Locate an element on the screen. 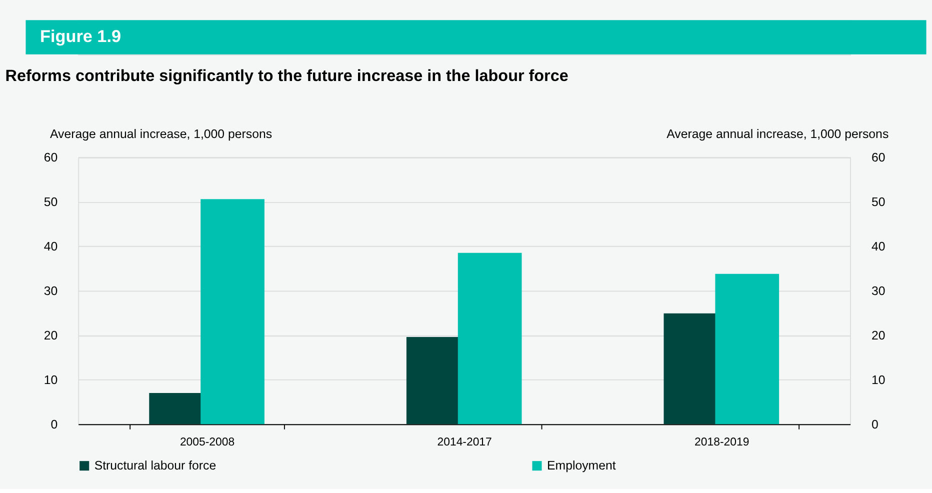  y2-tick-label: 20 is located at coordinates (878, 335).